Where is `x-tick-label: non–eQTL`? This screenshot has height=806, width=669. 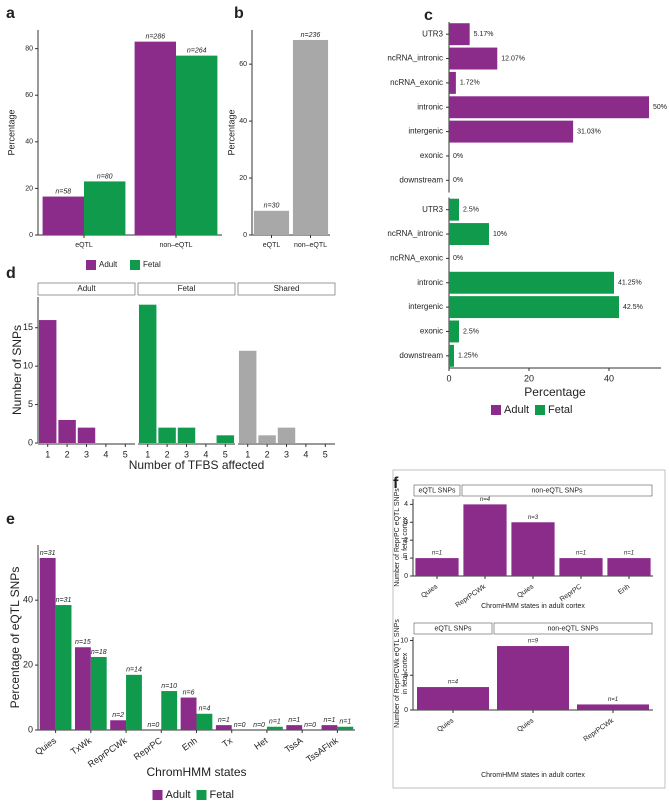
x-tick-label: non–eQTL is located at coordinates (310, 245).